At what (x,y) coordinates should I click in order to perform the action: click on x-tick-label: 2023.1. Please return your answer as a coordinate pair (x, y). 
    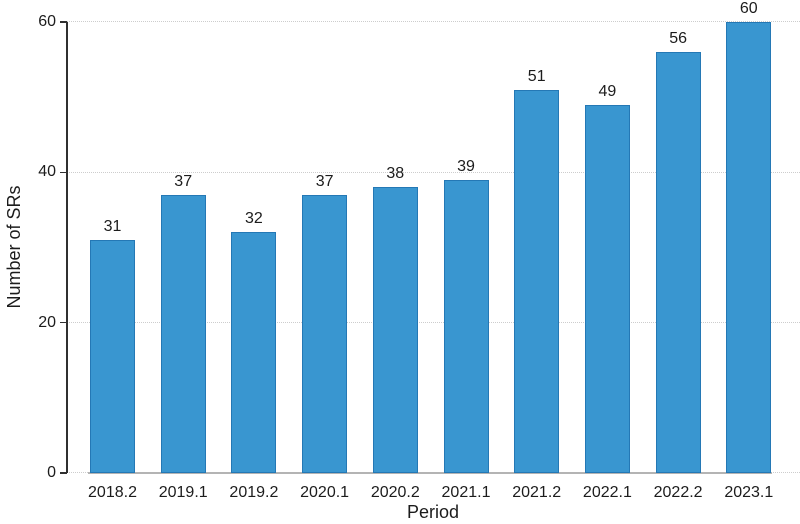
    Looking at the image, I should click on (749, 492).